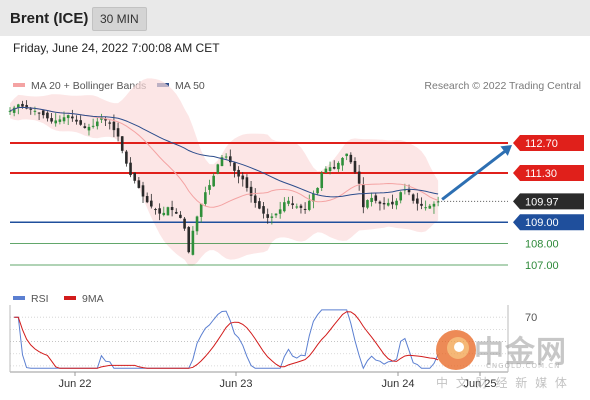  I want to click on current-price-value: 109.97, so click(542, 202).